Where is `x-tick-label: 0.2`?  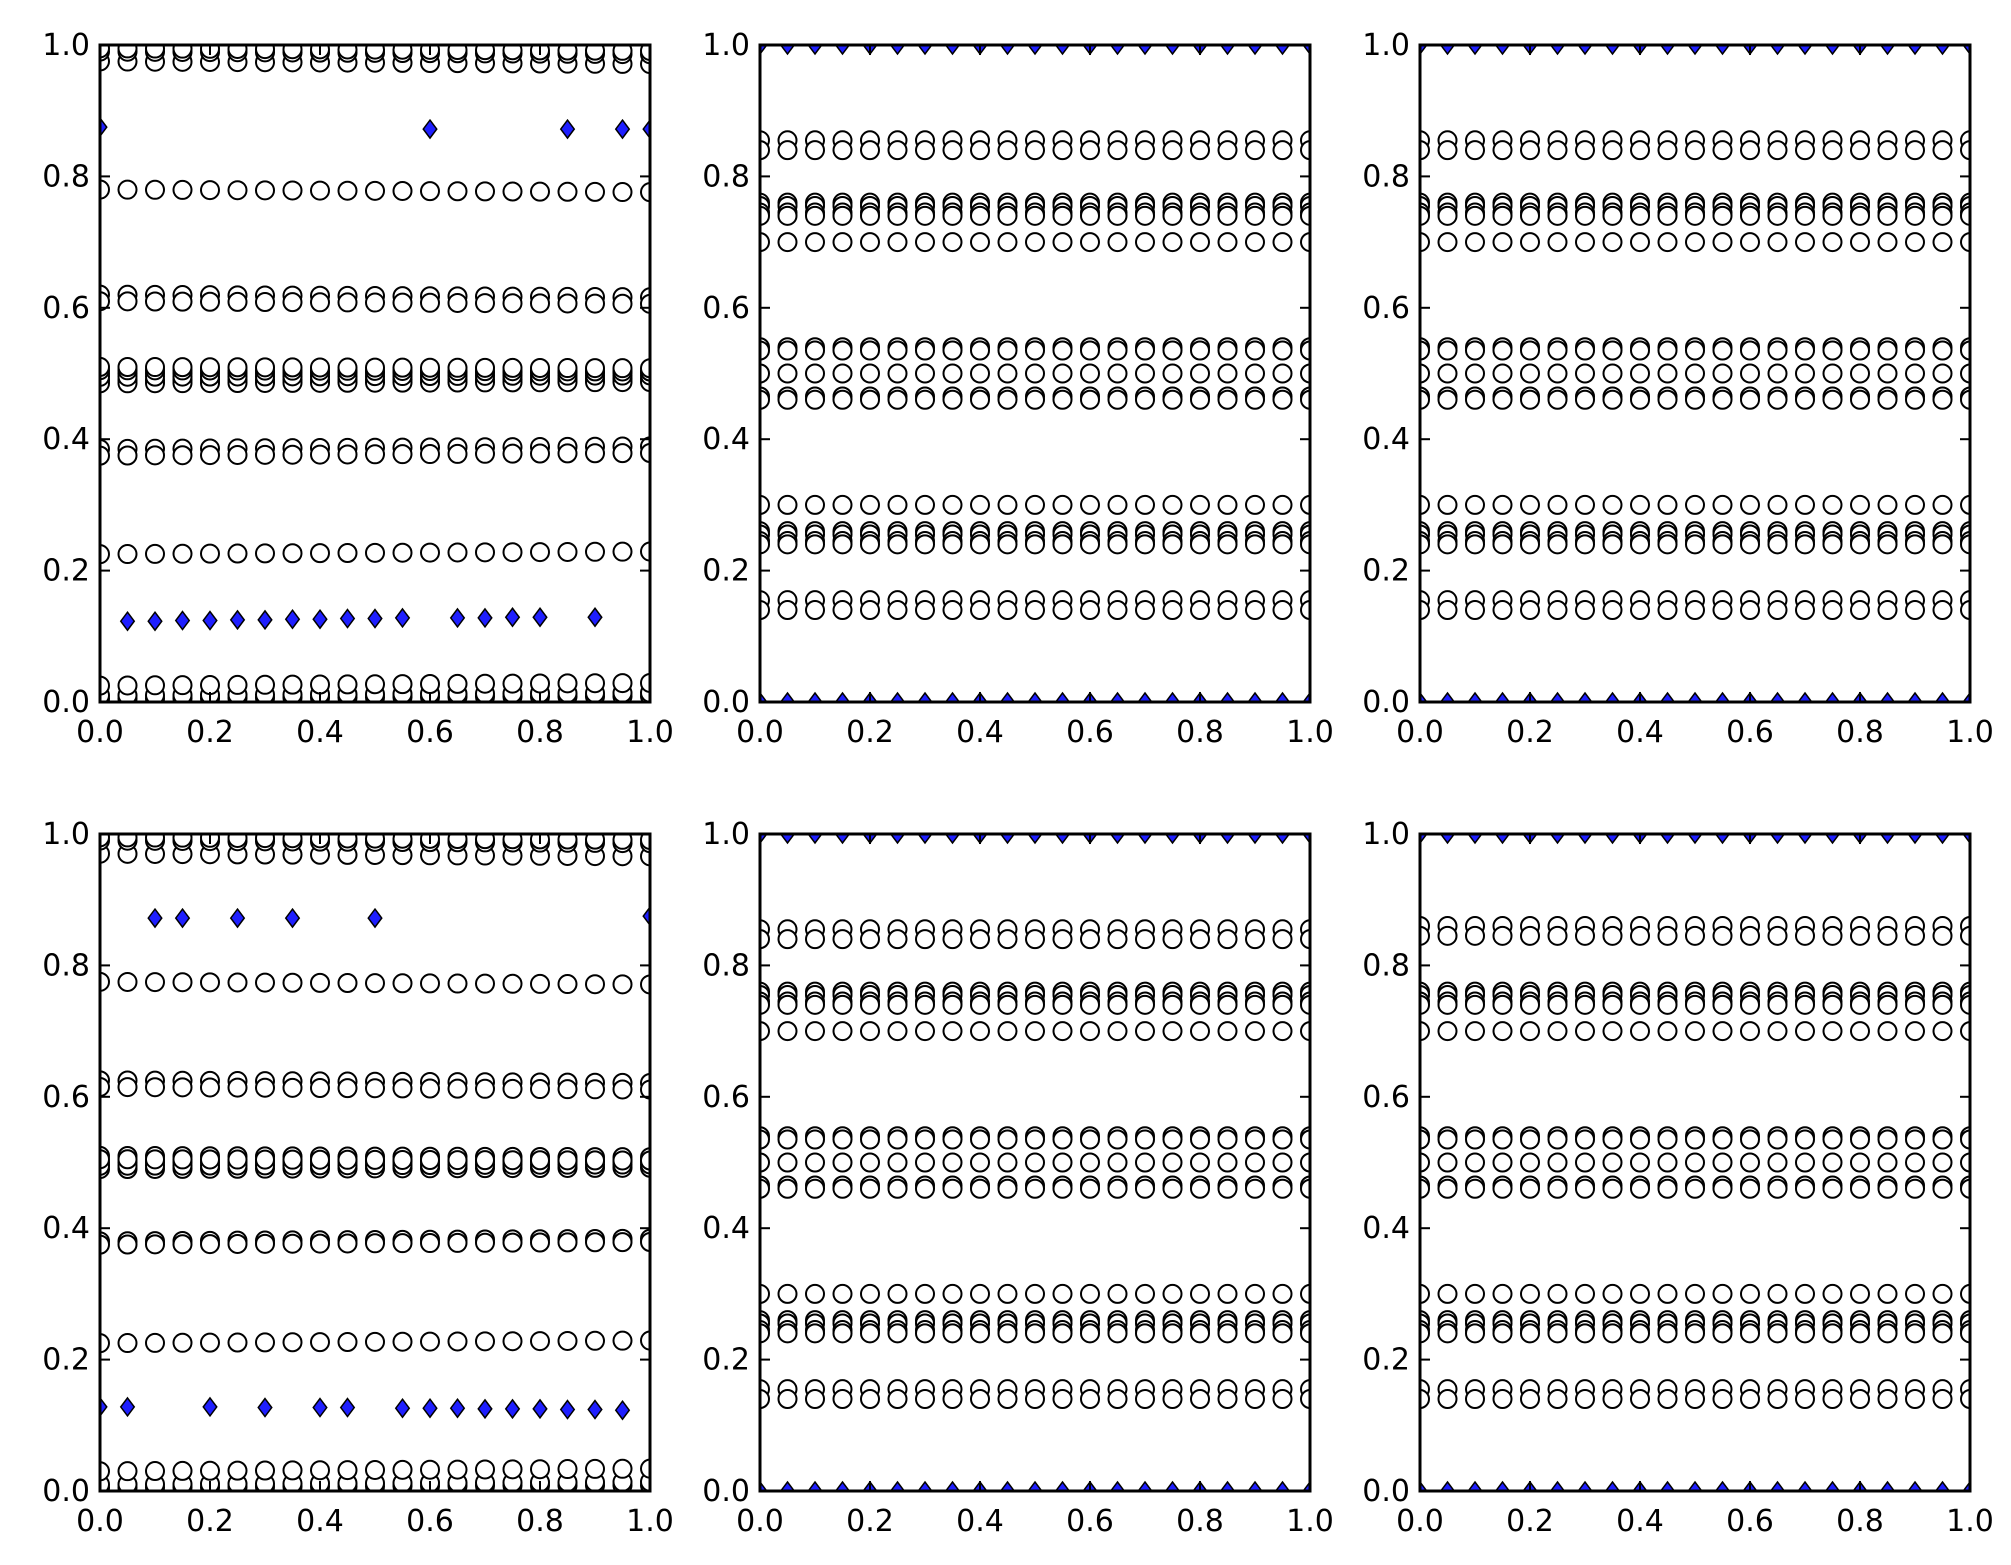 x-tick-label: 0.2 is located at coordinates (1530, 732).